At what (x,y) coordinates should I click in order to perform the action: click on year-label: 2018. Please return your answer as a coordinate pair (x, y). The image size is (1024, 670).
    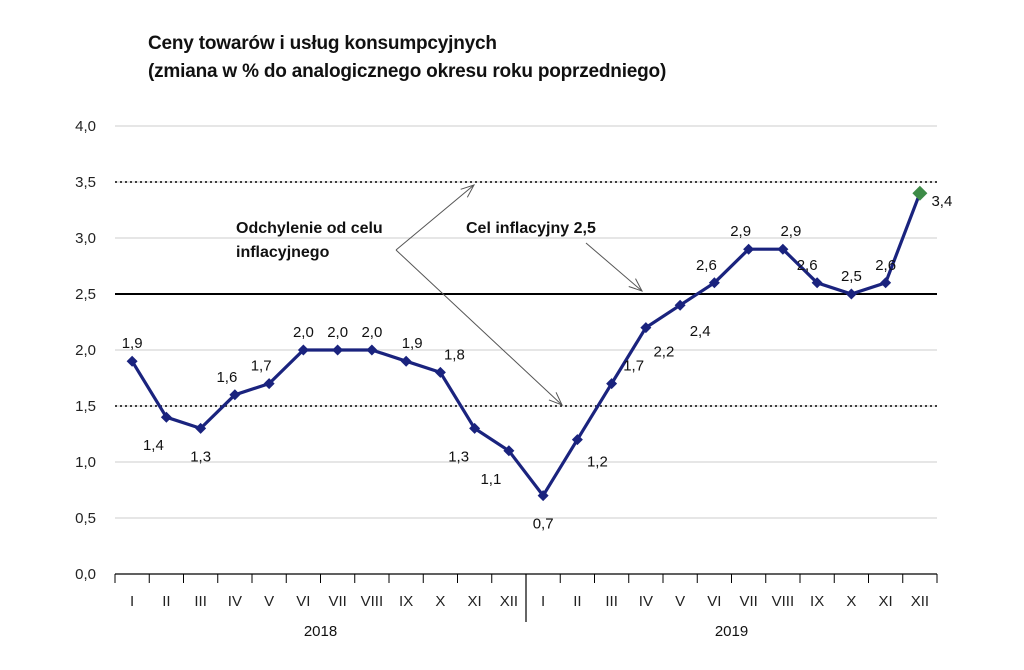
    Looking at the image, I should click on (320, 631).